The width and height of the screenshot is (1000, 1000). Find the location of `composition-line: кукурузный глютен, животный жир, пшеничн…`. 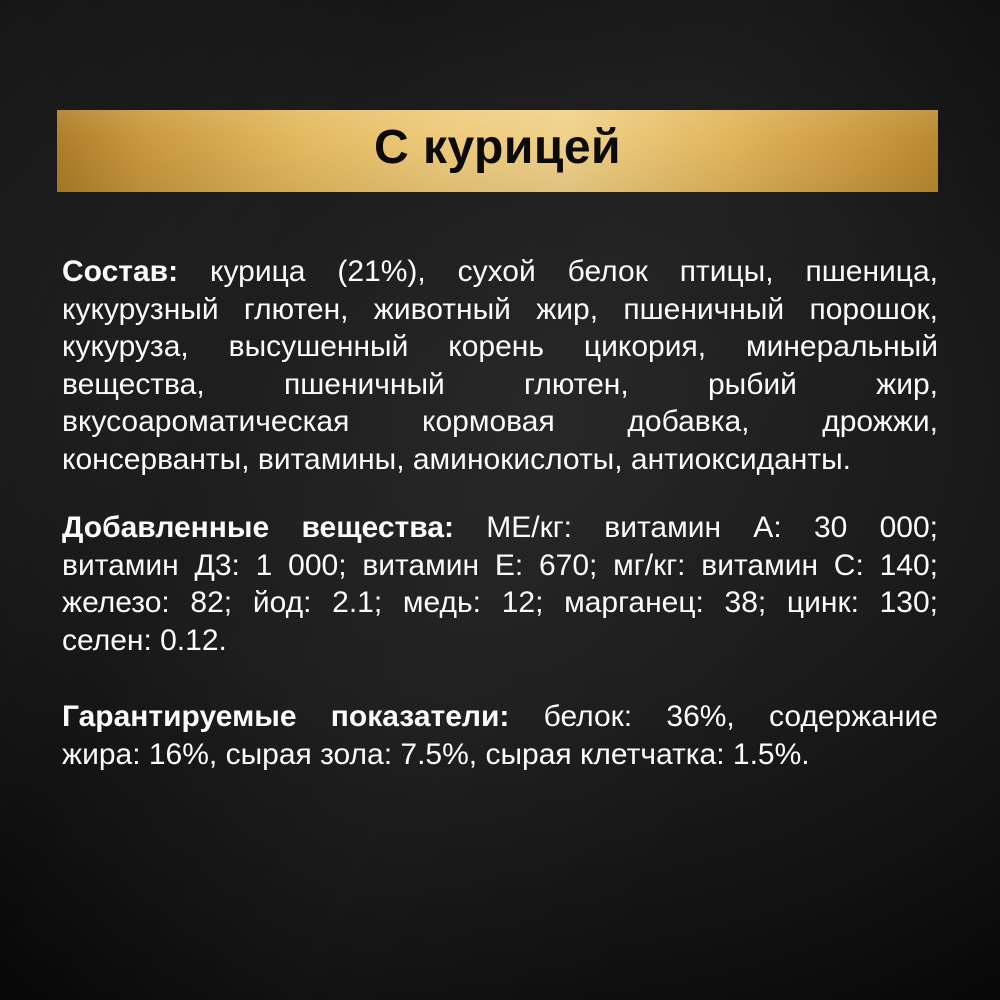

composition-line: кукурузный глютен, животный жир, пшеничн… is located at coordinates (500, 309).